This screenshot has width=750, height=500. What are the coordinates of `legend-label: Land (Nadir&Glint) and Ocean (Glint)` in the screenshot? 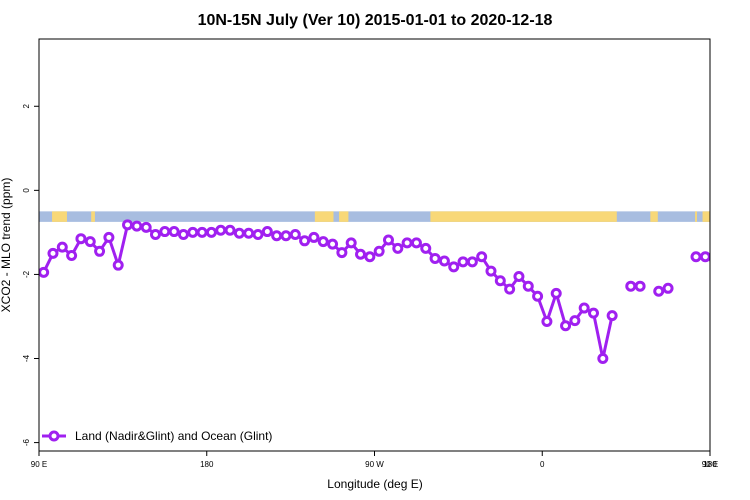 It's located at (173, 436).